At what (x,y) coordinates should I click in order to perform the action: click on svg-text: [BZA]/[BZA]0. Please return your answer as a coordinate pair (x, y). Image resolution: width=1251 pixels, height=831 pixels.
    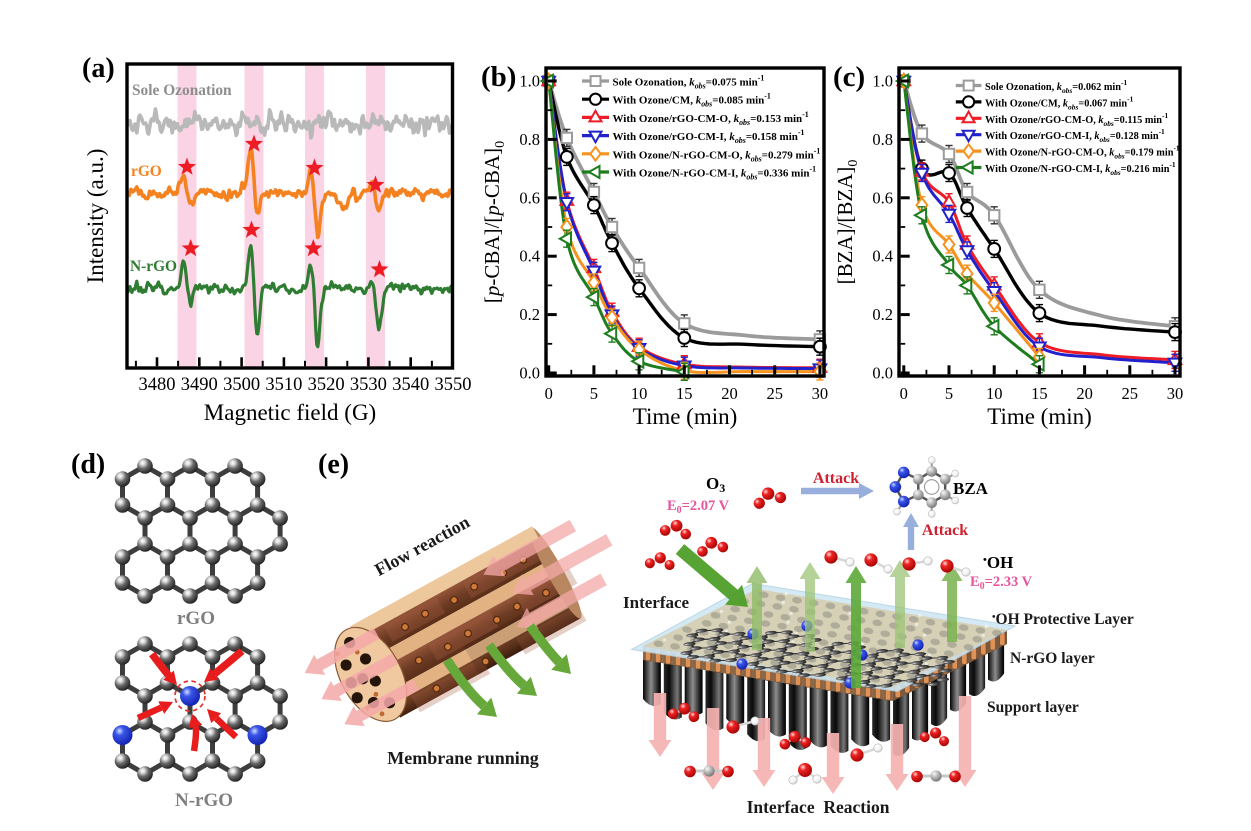
    Looking at the image, I should click on (847, 222).